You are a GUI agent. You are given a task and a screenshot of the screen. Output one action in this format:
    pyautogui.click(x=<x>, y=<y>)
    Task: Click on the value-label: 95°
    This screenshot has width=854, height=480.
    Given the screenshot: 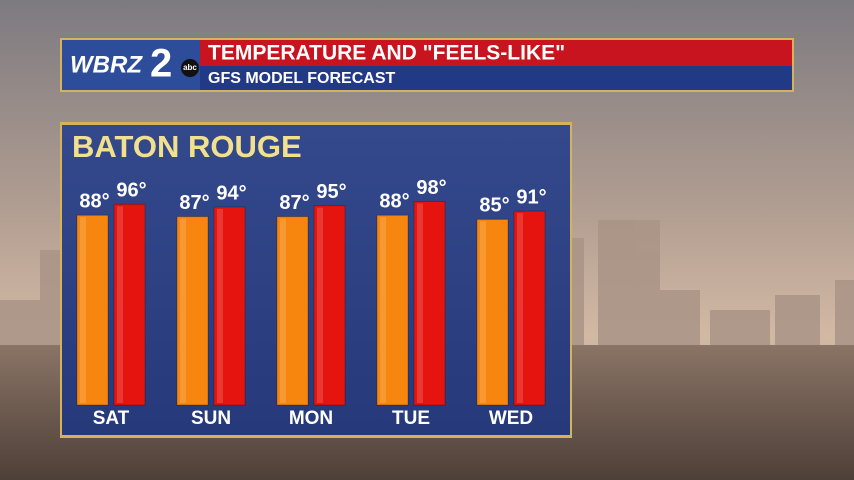 What is the action you would take?
    pyautogui.click(x=331, y=192)
    